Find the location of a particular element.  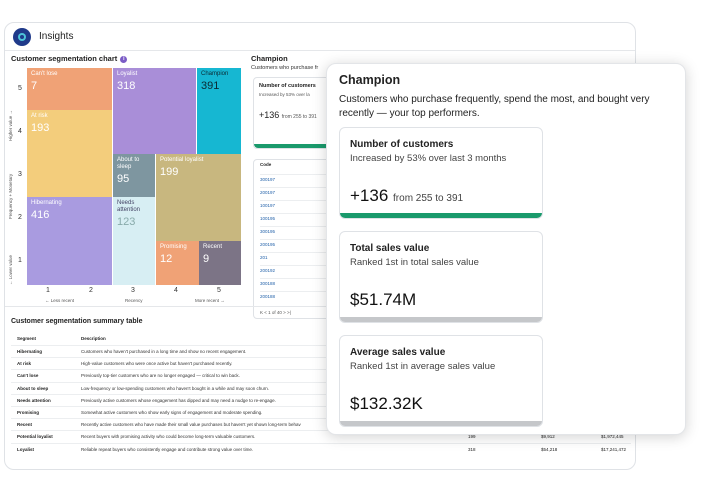

segment-name: Promising is located at coordinates (28, 412).